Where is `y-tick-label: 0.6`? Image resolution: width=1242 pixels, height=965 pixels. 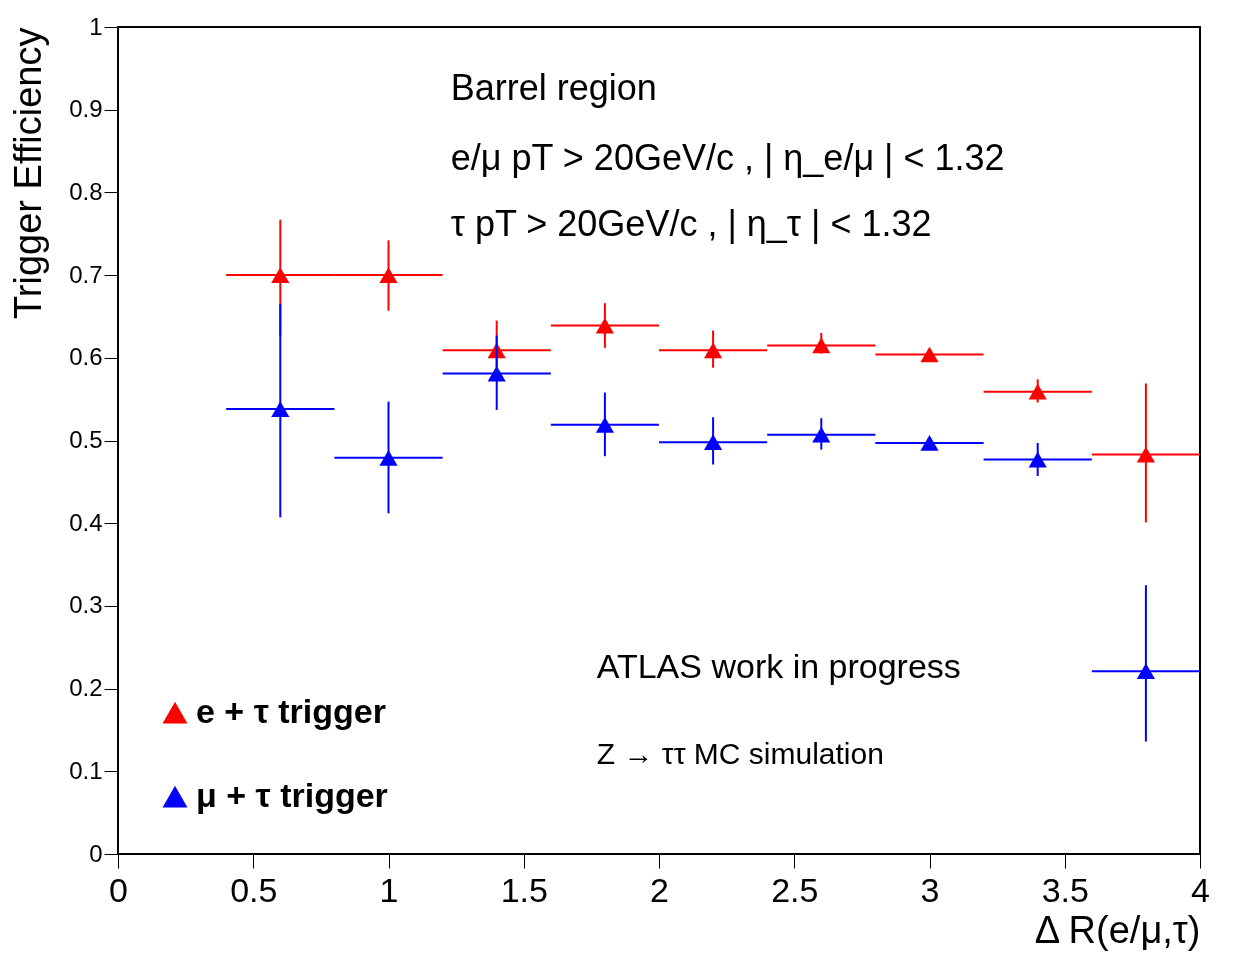
y-tick-label: 0.6 is located at coordinates (86, 357).